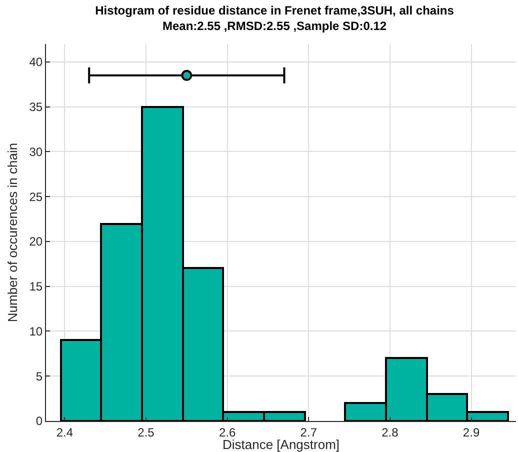 The image size is (518, 452). What do you see at coordinates (36, 62) in the screenshot?
I see `y-tick-label: 40` at bounding box center [36, 62].